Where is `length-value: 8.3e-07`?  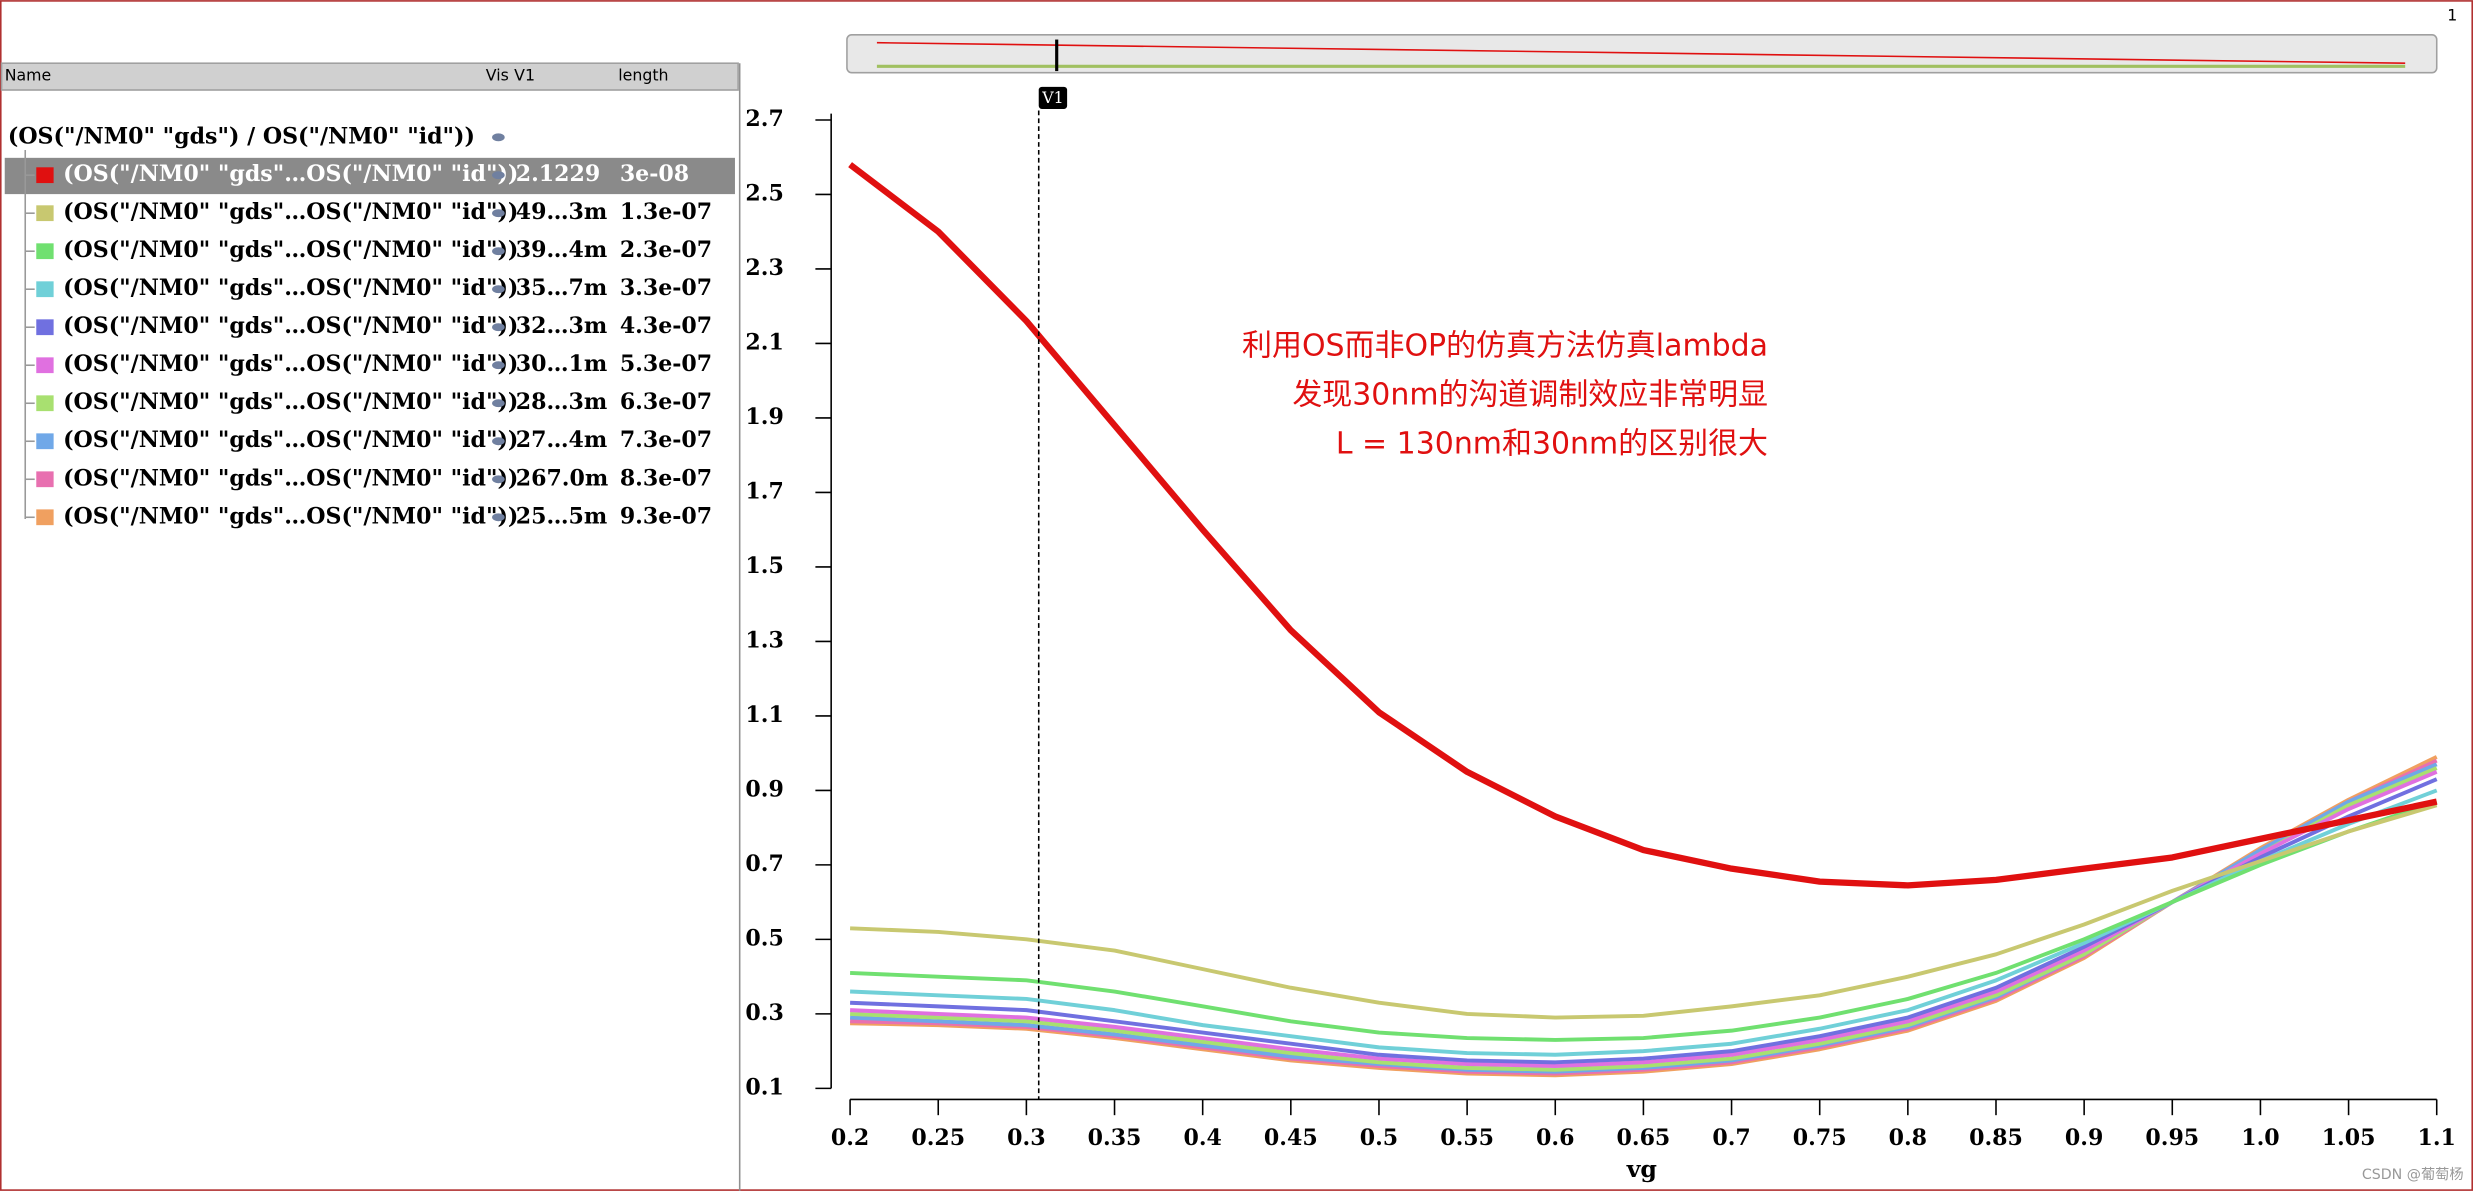
length-value: 8.3e-07 is located at coordinates (666, 478).